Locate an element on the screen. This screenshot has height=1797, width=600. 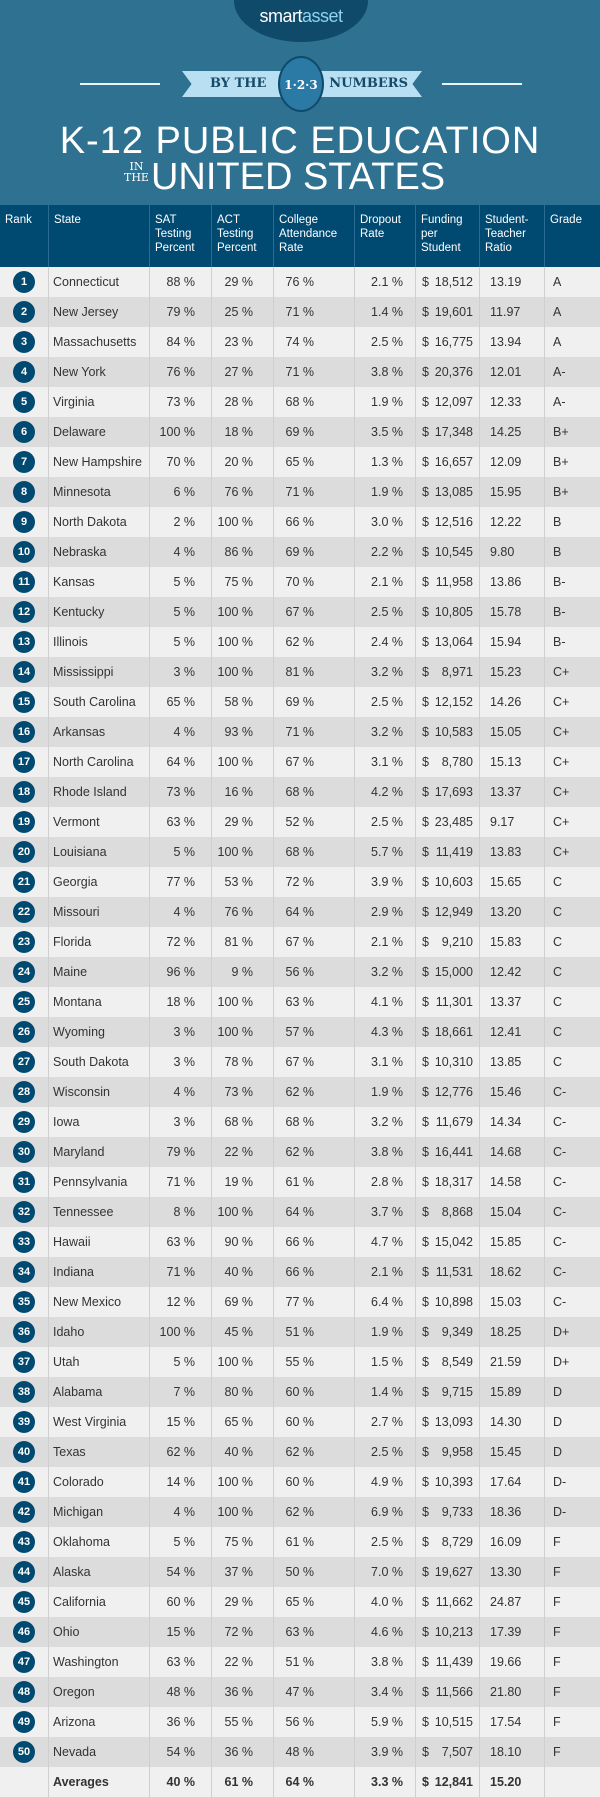
grade-cell: D- is located at coordinates (560, 1482).